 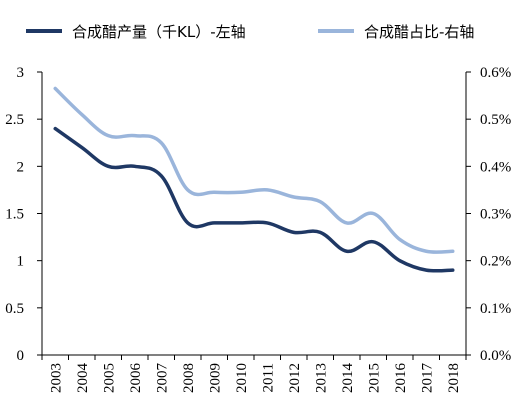 What do you see at coordinates (454, 378) in the screenshot?
I see `x-tick-label: 2018` at bounding box center [454, 378].